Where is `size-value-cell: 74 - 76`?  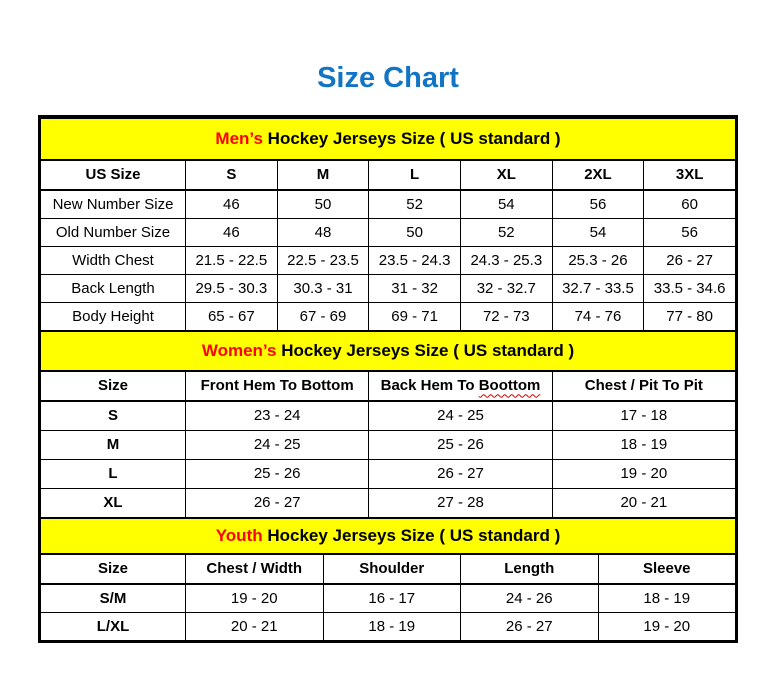 size-value-cell: 74 - 76 is located at coordinates (598, 316).